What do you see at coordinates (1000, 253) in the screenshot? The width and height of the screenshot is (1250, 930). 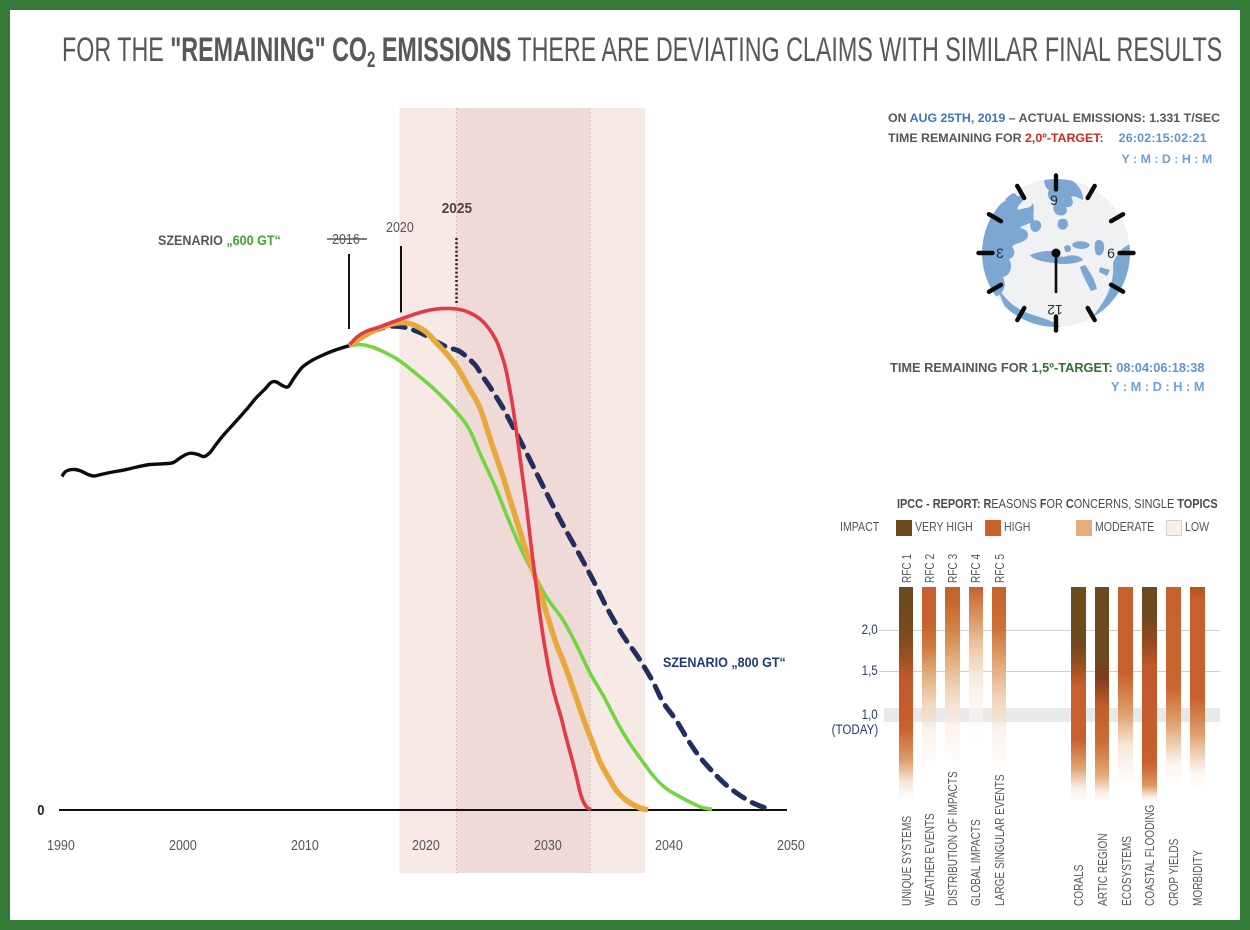 I see `svg-text: 3` at bounding box center [1000, 253].